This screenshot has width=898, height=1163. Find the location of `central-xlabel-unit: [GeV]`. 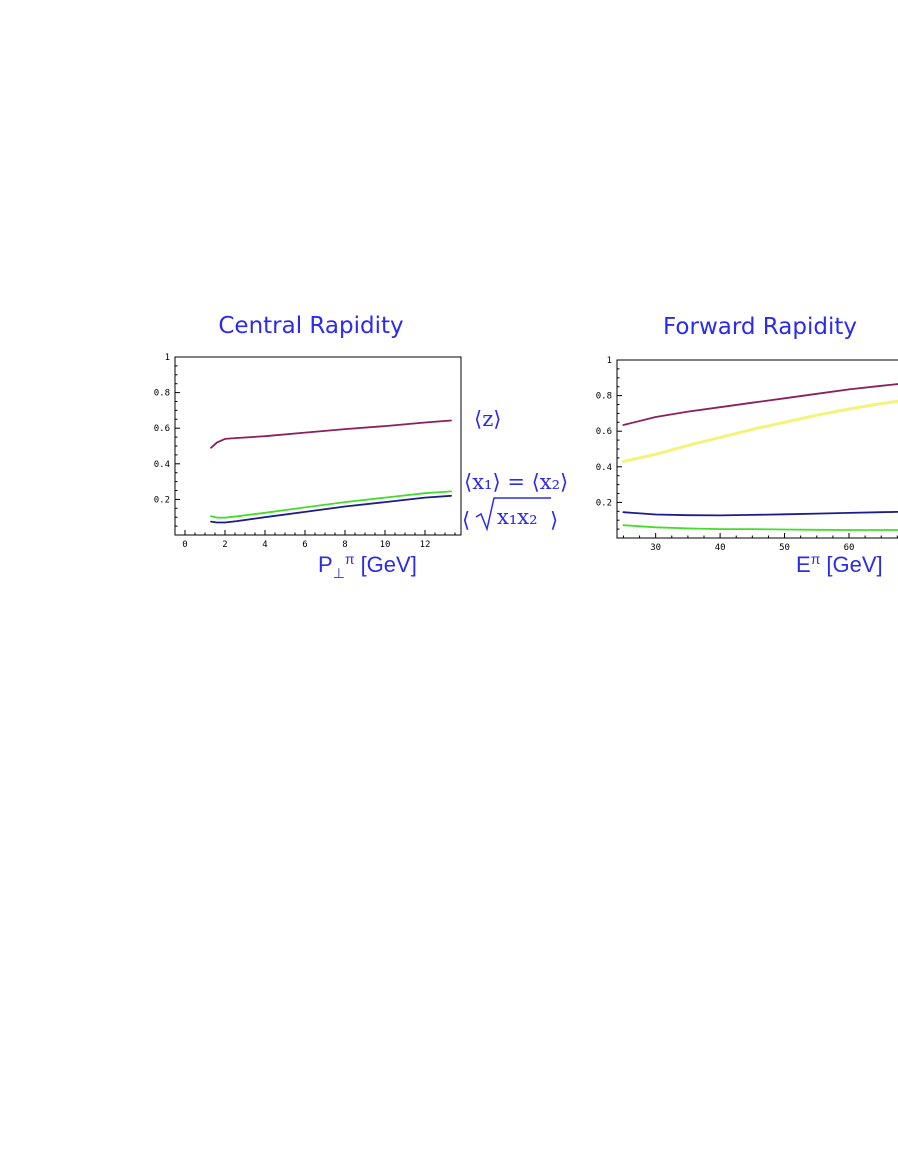

central-xlabel-unit: [GeV] is located at coordinates (389, 564).